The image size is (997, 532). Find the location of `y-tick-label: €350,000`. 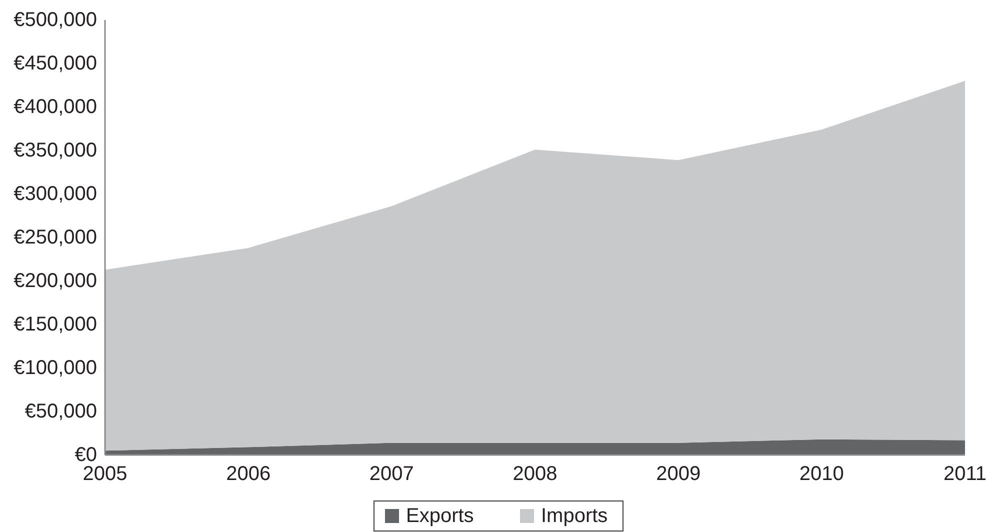

y-tick-label: €350,000 is located at coordinates (55, 151).